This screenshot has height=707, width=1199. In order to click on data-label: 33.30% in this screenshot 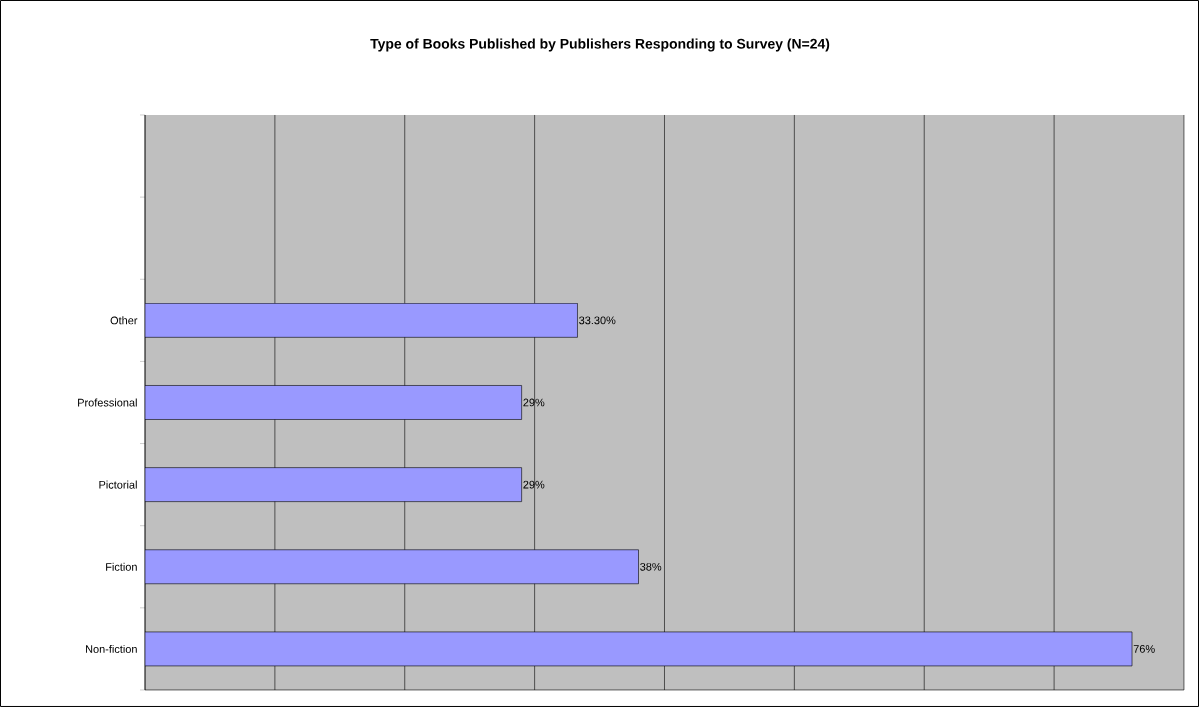, I will do `click(597, 320)`.